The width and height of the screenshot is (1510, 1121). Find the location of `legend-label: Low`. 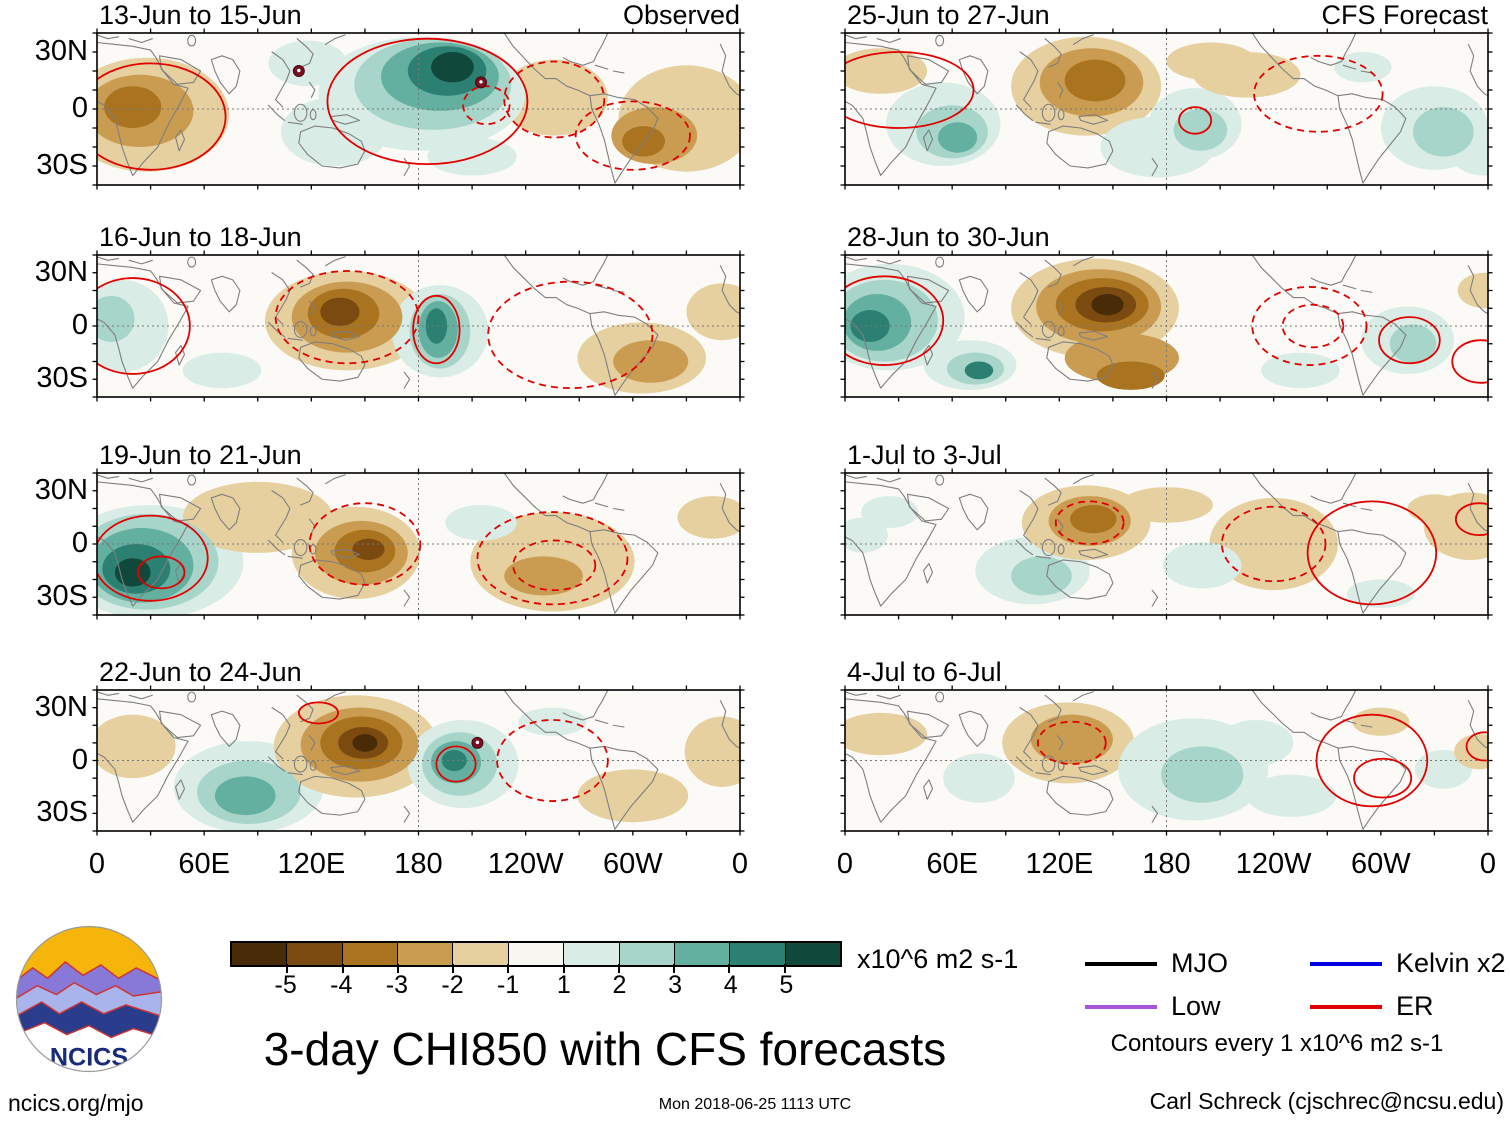

legend-label: Low is located at coordinates (1196, 1006).